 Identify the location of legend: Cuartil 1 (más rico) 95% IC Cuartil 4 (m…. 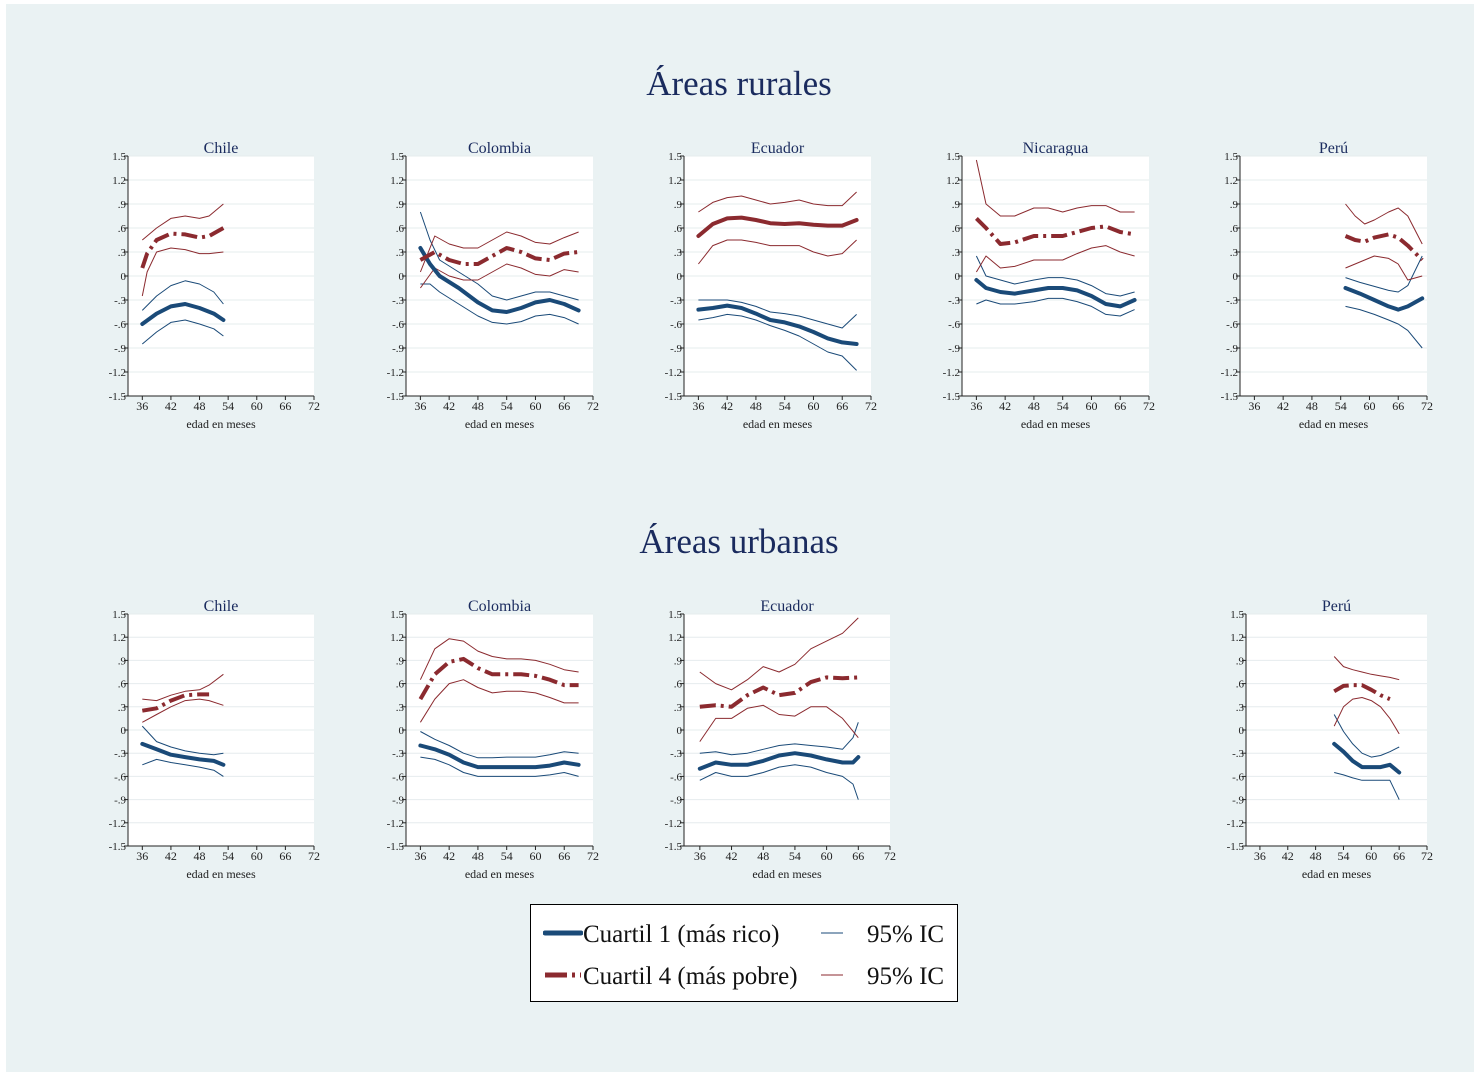
(744, 953).